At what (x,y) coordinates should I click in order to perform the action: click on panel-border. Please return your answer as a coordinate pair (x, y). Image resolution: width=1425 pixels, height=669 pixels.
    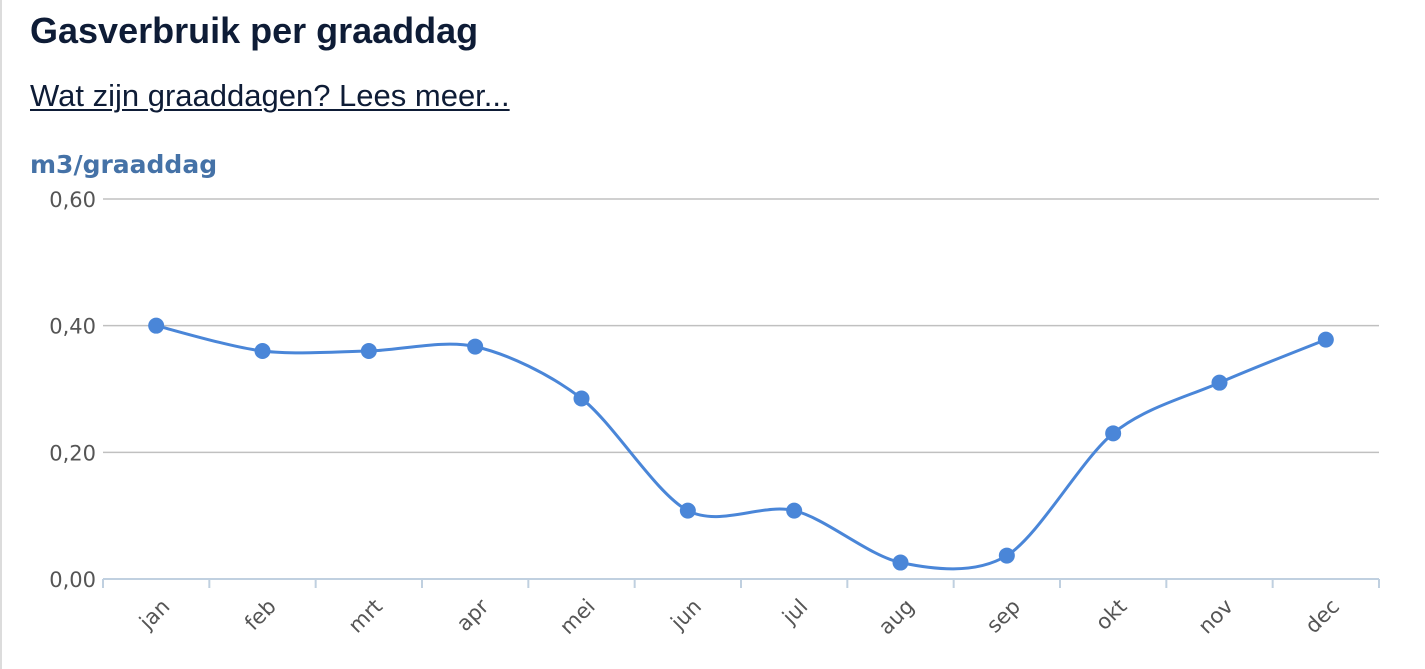
    Looking at the image, I should click on (1, 334).